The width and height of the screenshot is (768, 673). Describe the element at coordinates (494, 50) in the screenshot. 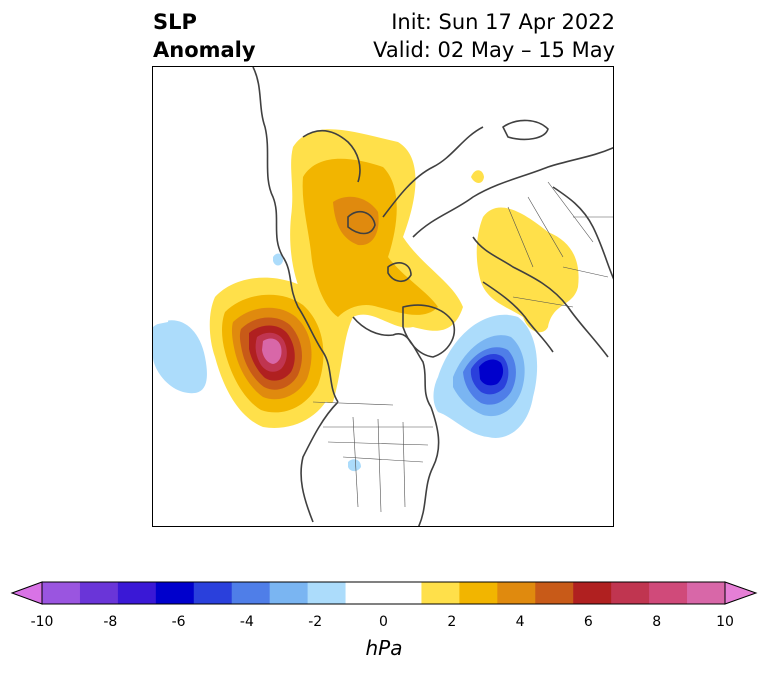

I see `valid-range: Valid: 02 May – 15 May` at that location.